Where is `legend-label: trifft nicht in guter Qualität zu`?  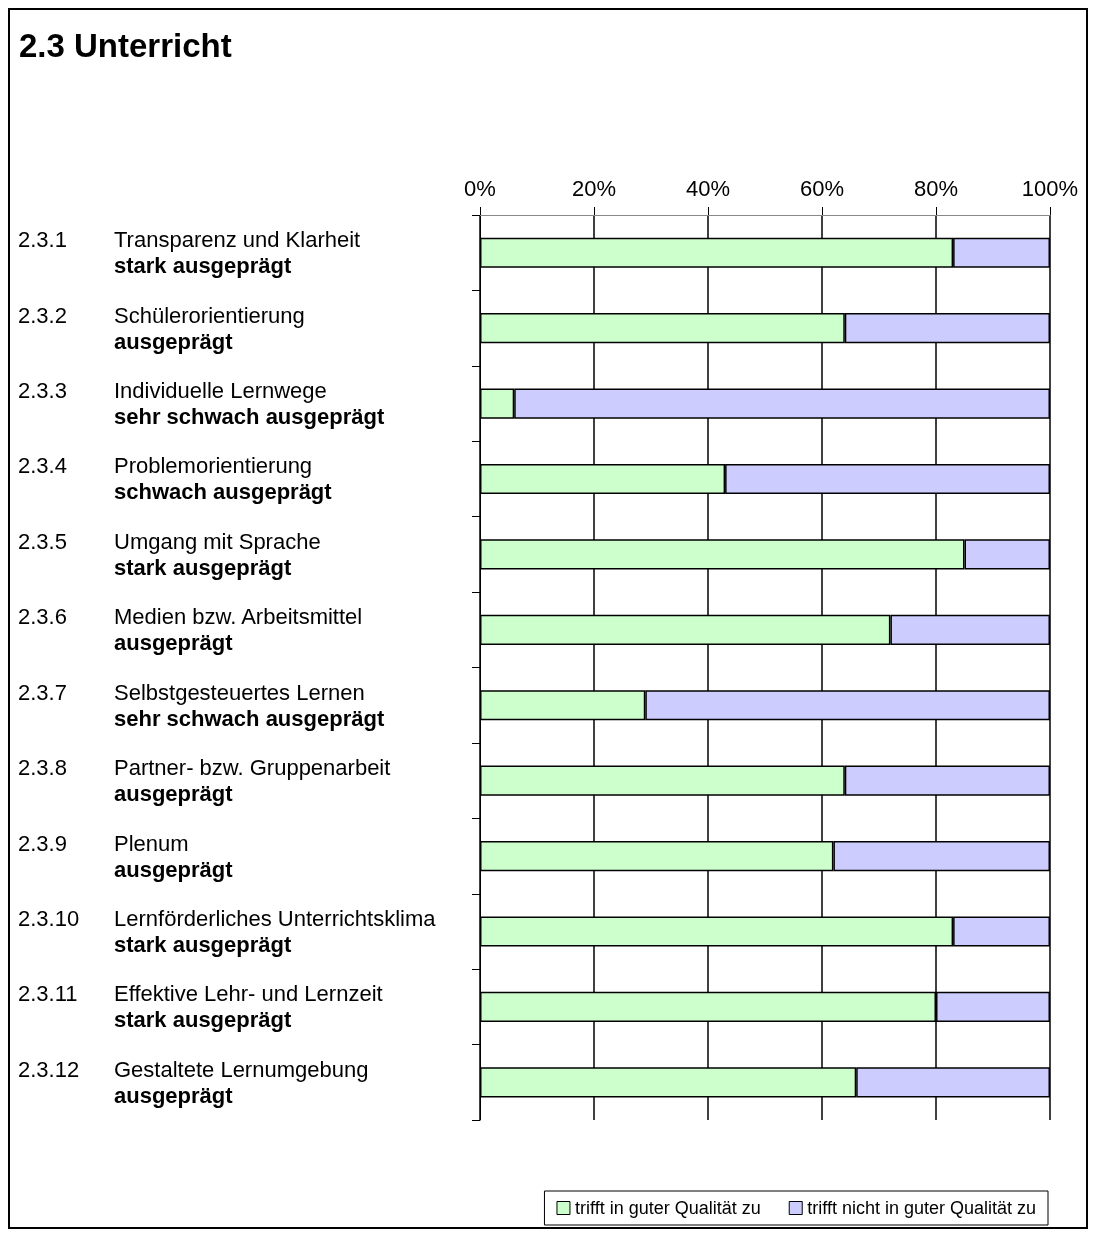
legend-label: trifft nicht in guter Qualität zu is located at coordinates (921, 1208).